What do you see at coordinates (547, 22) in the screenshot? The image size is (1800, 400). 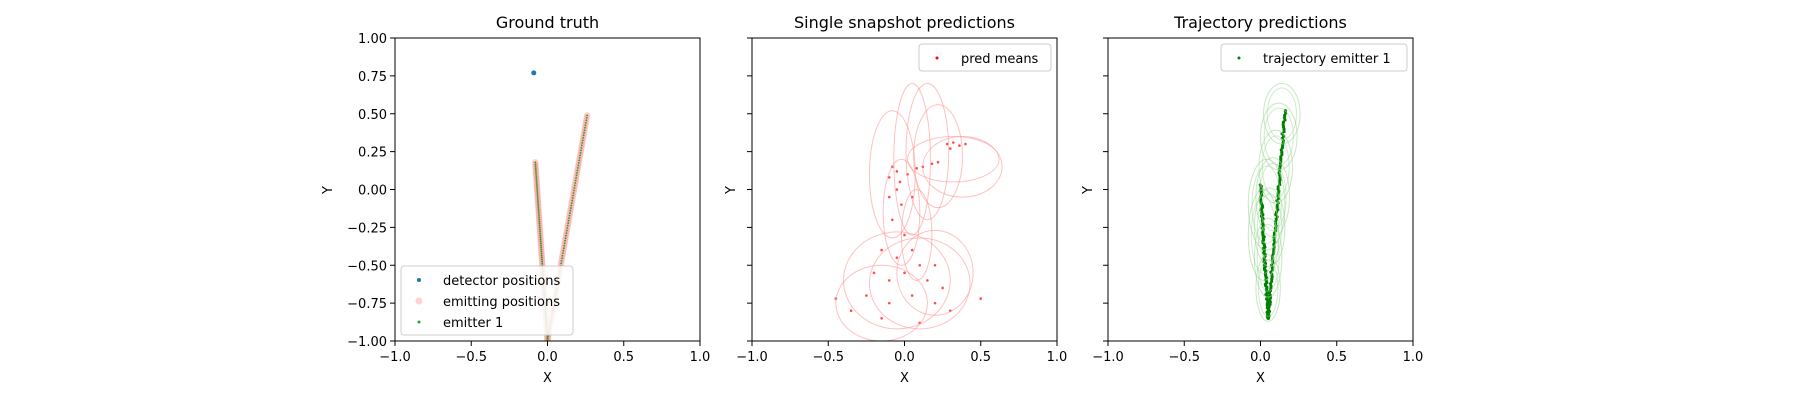 I see `panel-title: Ground truth` at bounding box center [547, 22].